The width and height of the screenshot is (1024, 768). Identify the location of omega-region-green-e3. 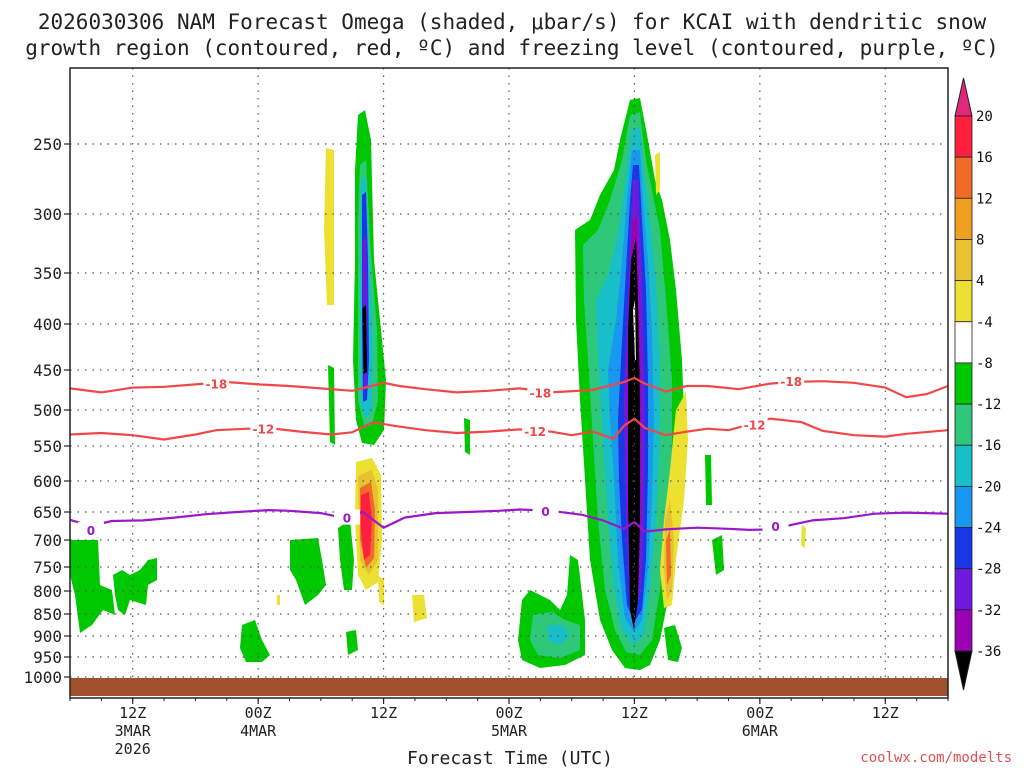
(718, 555).